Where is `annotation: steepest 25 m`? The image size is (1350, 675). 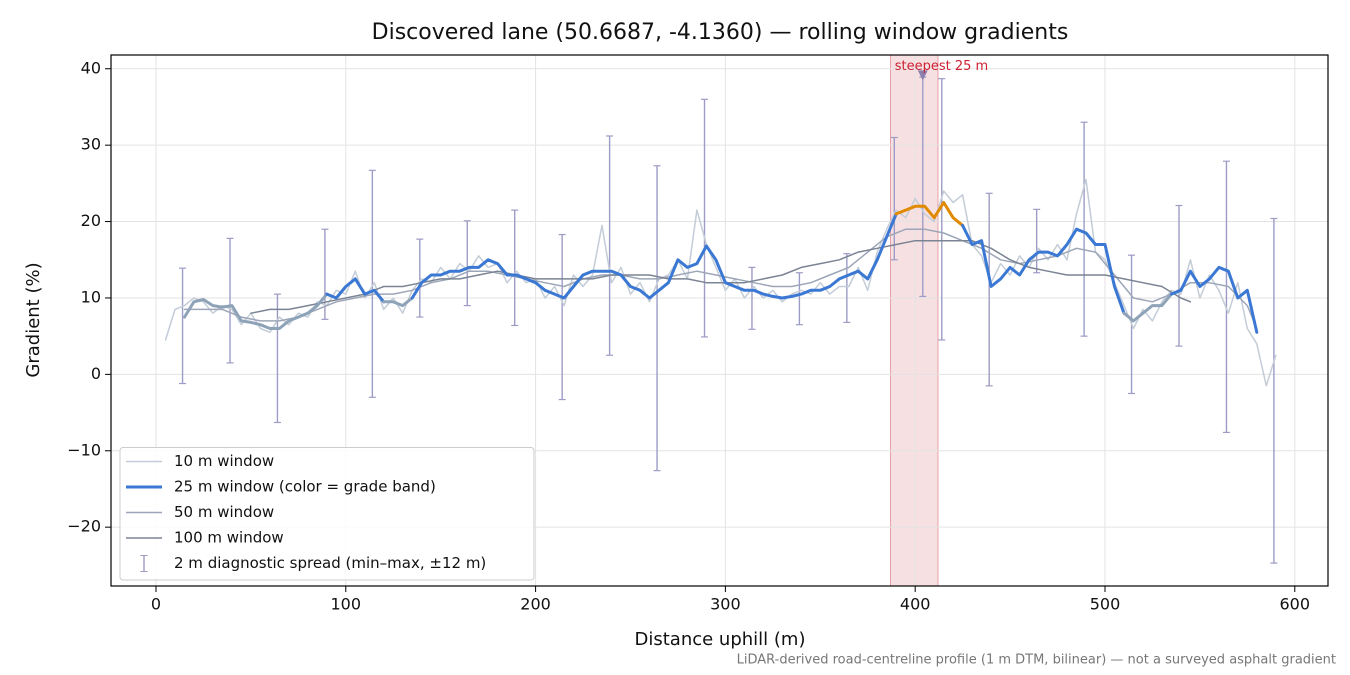
annotation: steepest 25 m is located at coordinates (941, 66).